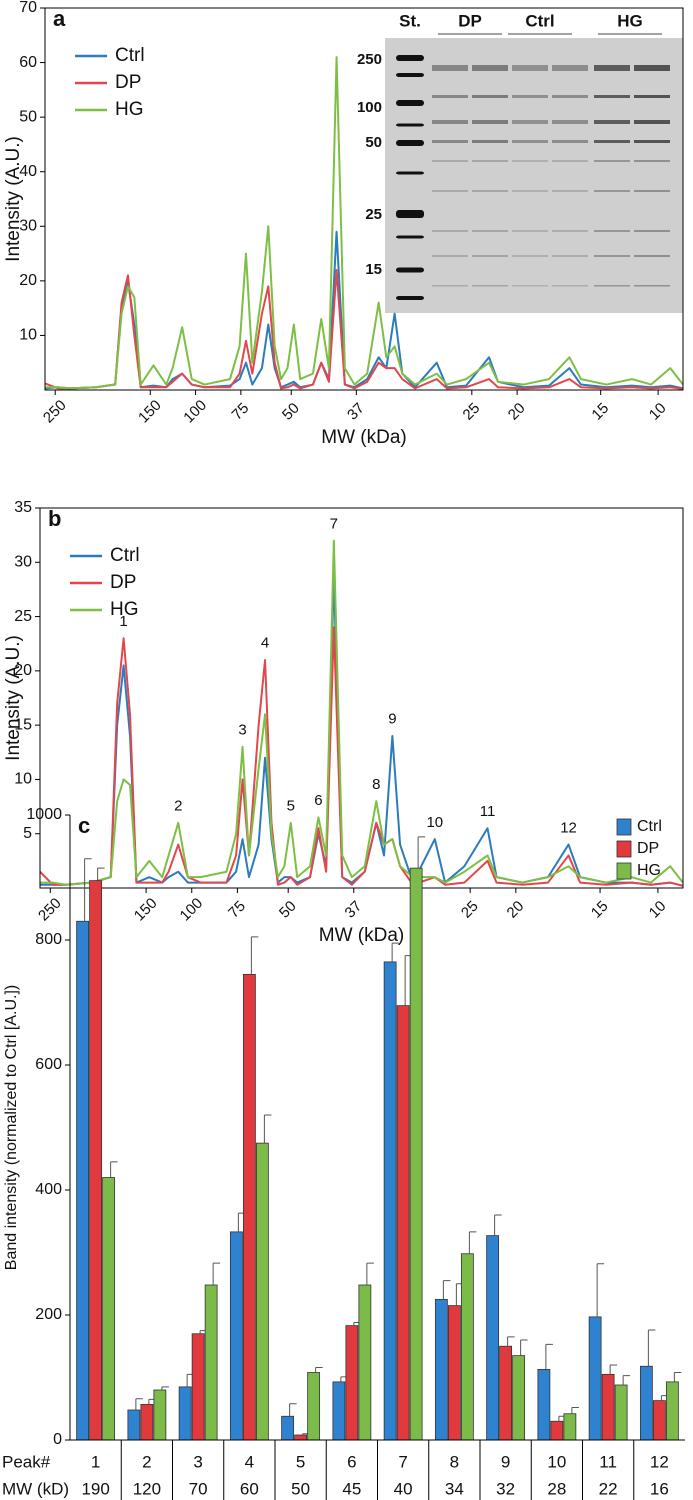  I want to click on y-tick-label: 35, so click(23, 507).